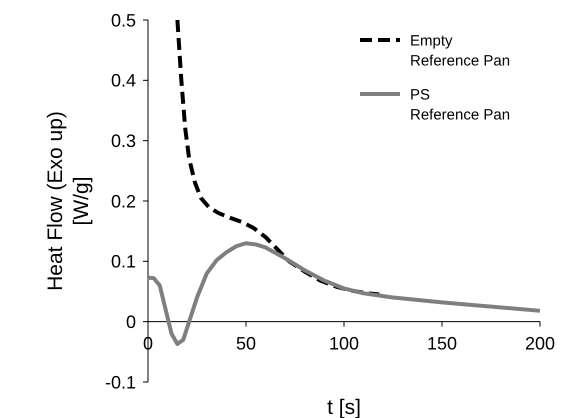 The height and width of the screenshot is (418, 562). What do you see at coordinates (123, 262) in the screenshot?
I see `y-tick-label: 0.1` at bounding box center [123, 262].